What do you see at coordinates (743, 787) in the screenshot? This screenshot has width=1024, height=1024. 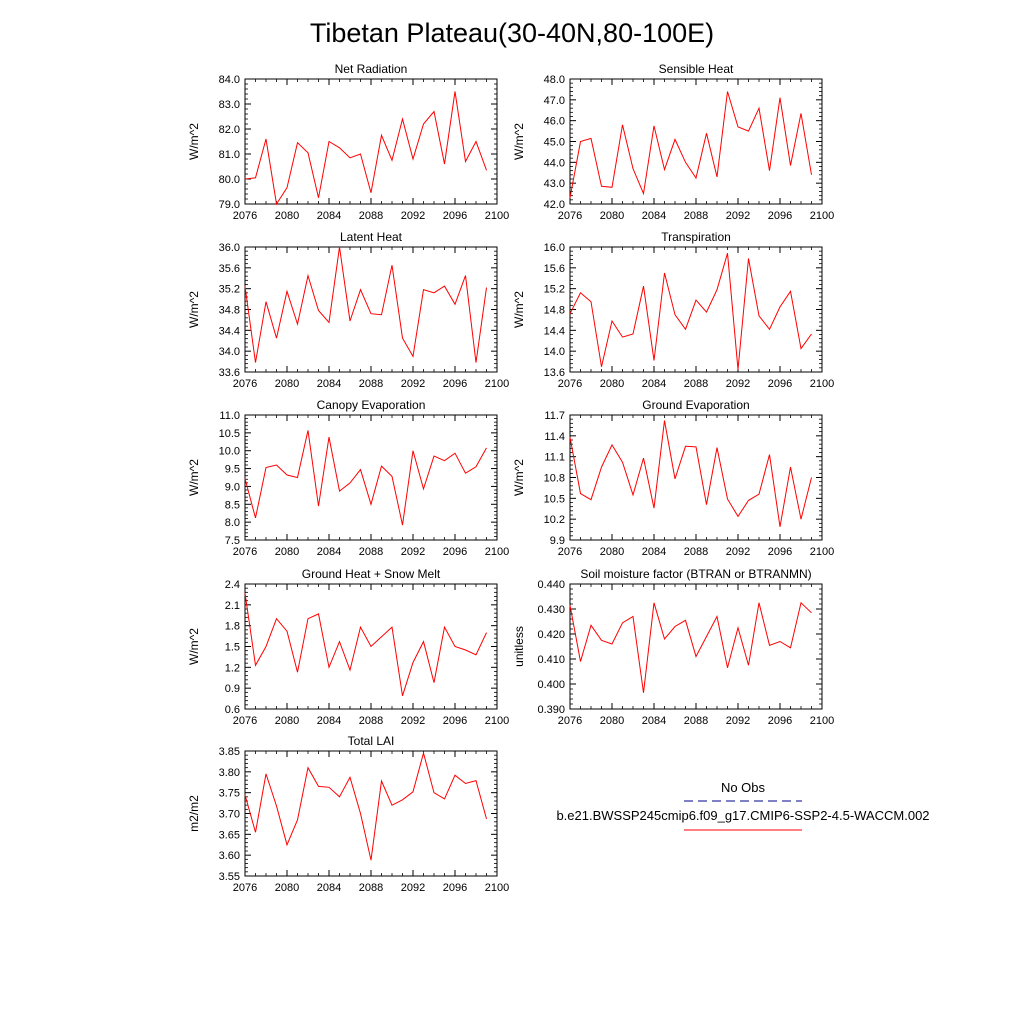 I see `legend-label-obs: No Obs` at bounding box center [743, 787].